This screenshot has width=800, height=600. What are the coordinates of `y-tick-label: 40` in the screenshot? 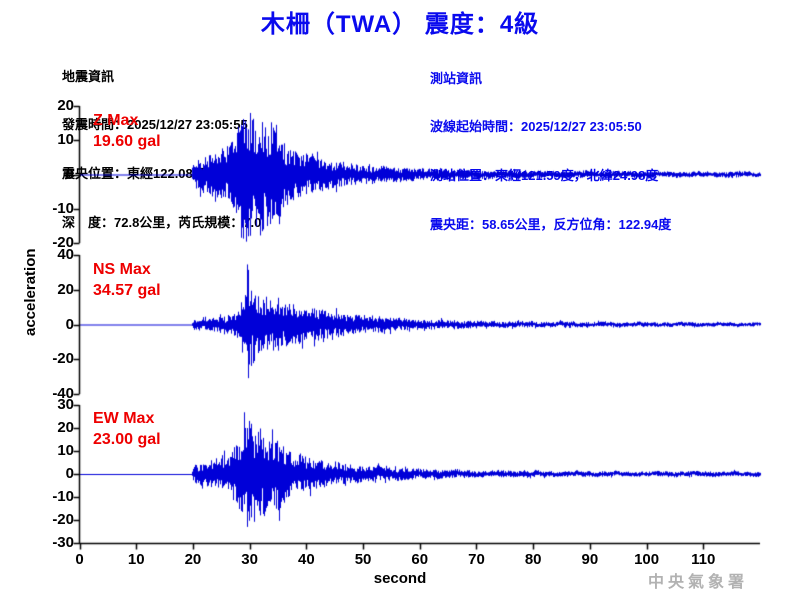 It's located at (65, 254).